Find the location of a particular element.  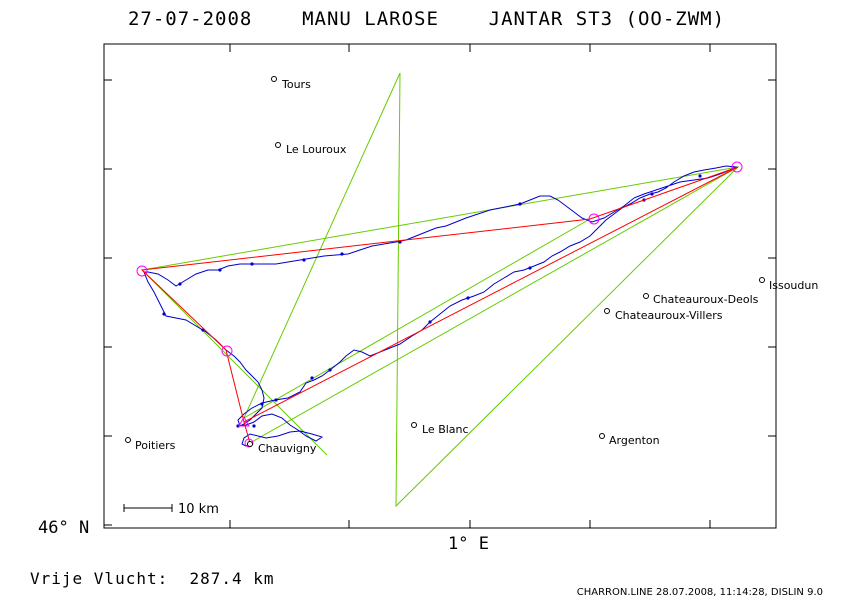

right-axis-ticks is located at coordinates (772, 258).